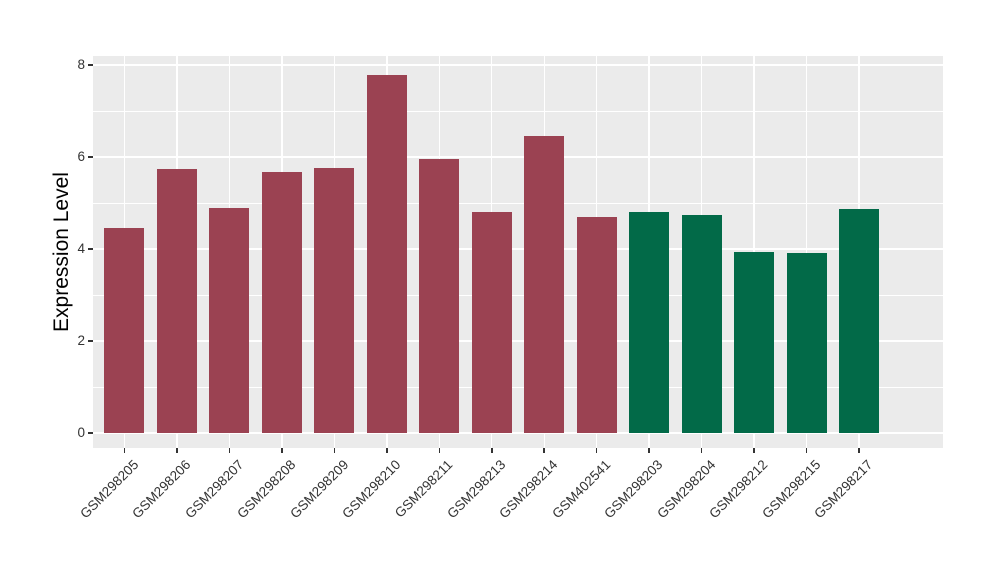  I want to click on bar-GSM298203, so click(649, 322).